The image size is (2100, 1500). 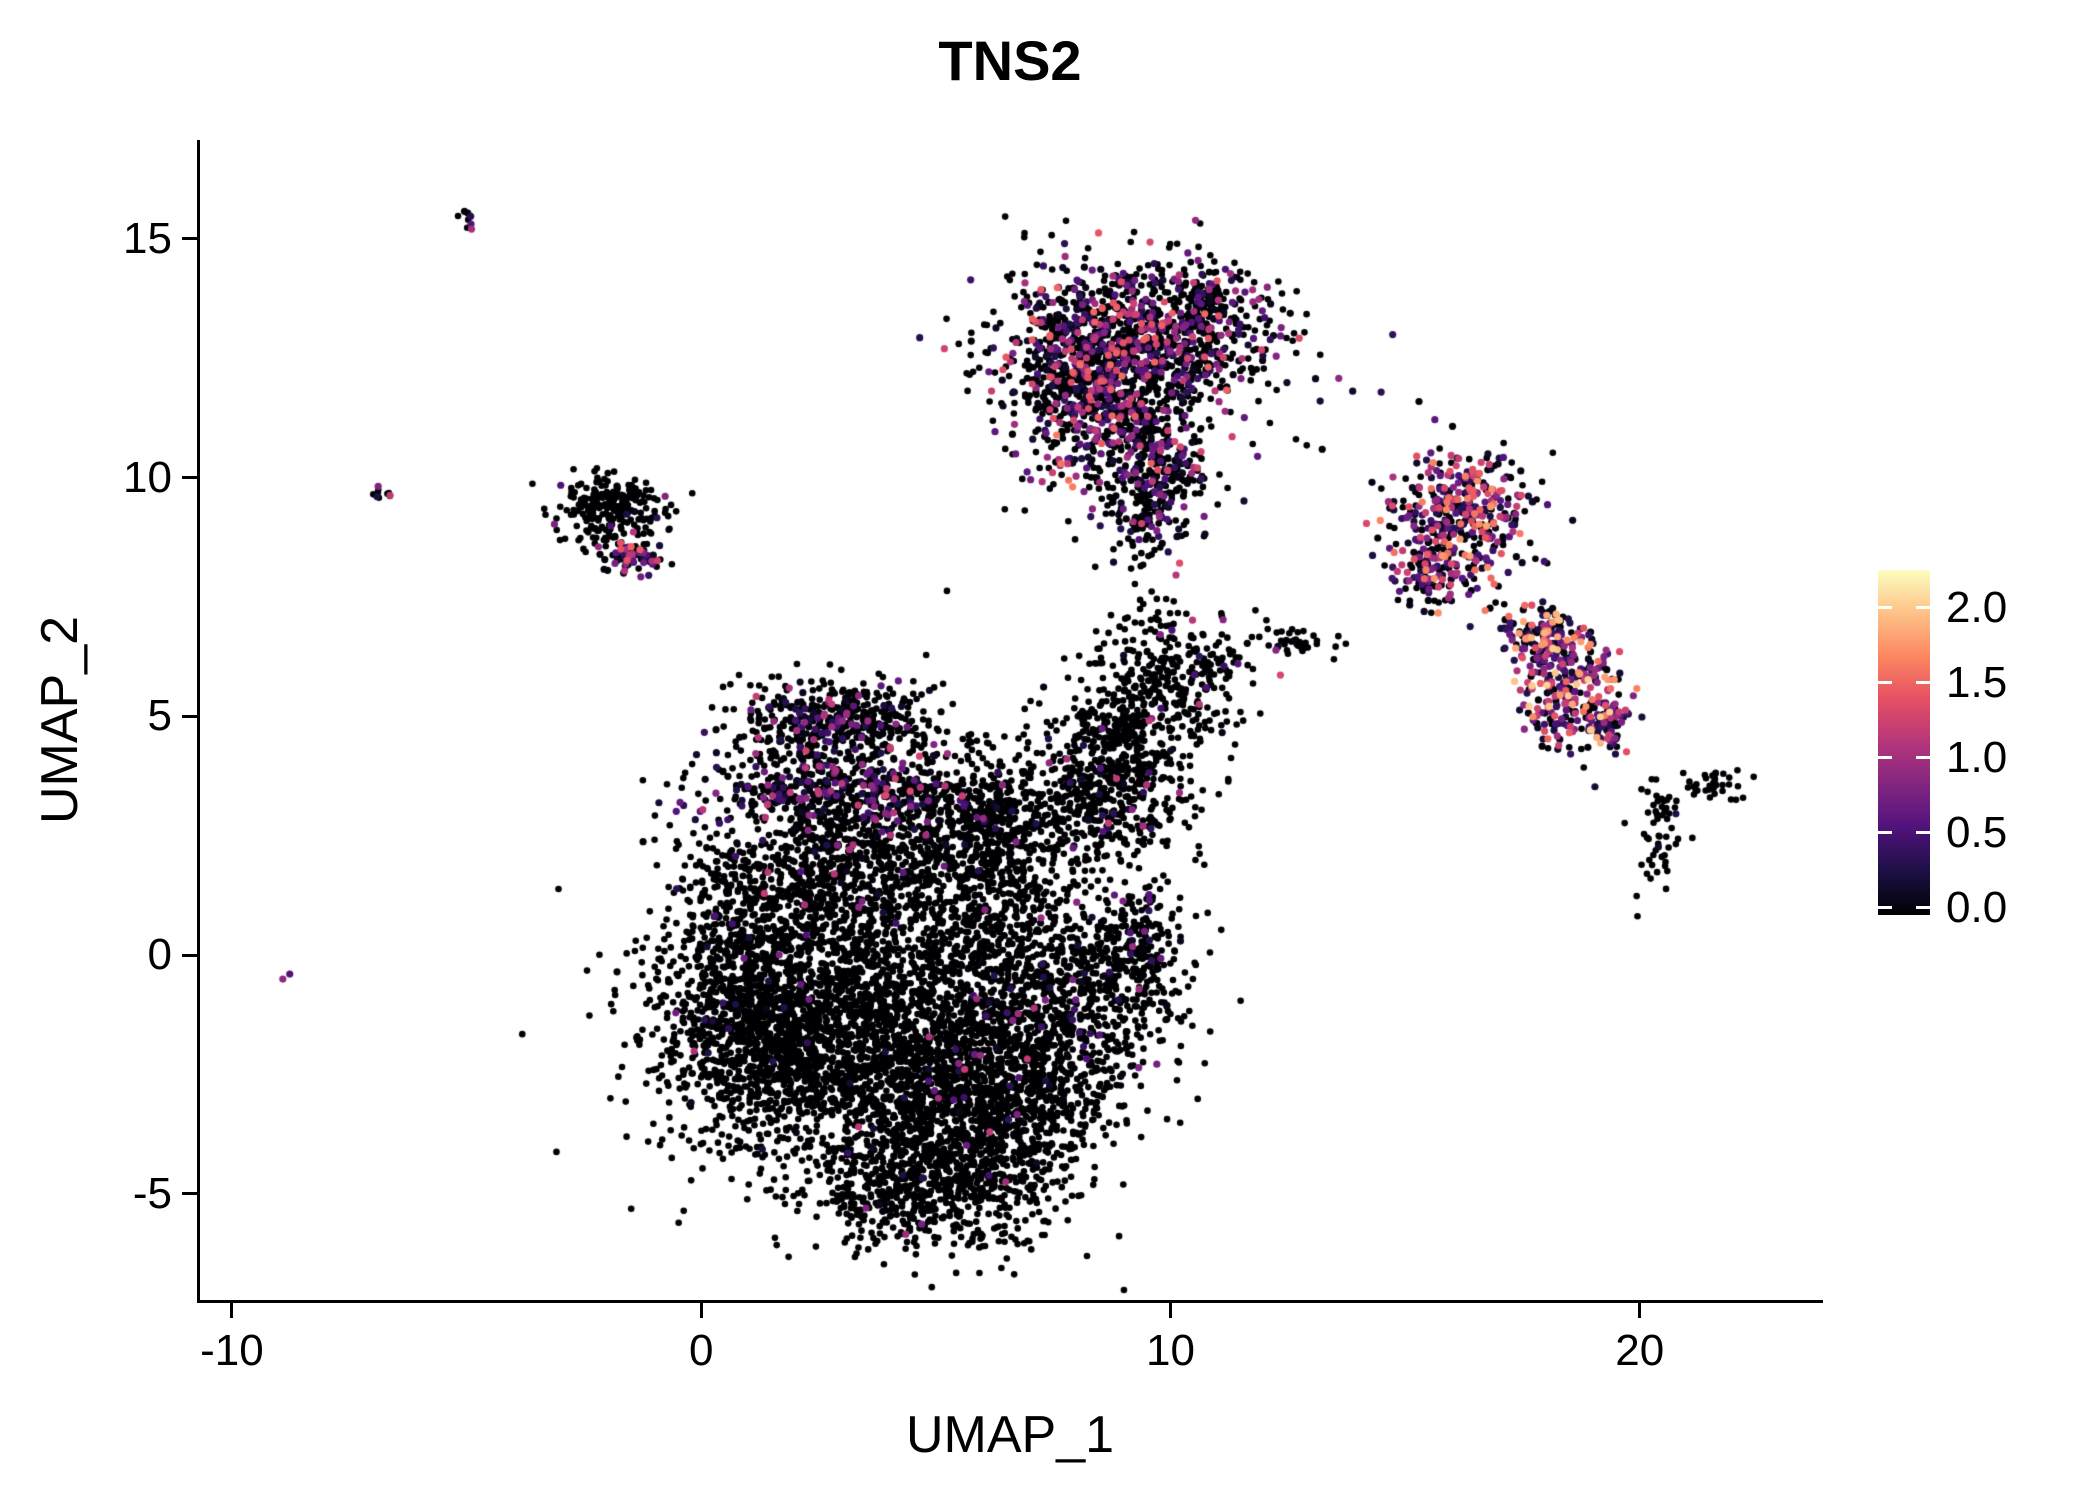 What do you see at coordinates (198, 721) in the screenshot?
I see `y-axis-line` at bounding box center [198, 721].